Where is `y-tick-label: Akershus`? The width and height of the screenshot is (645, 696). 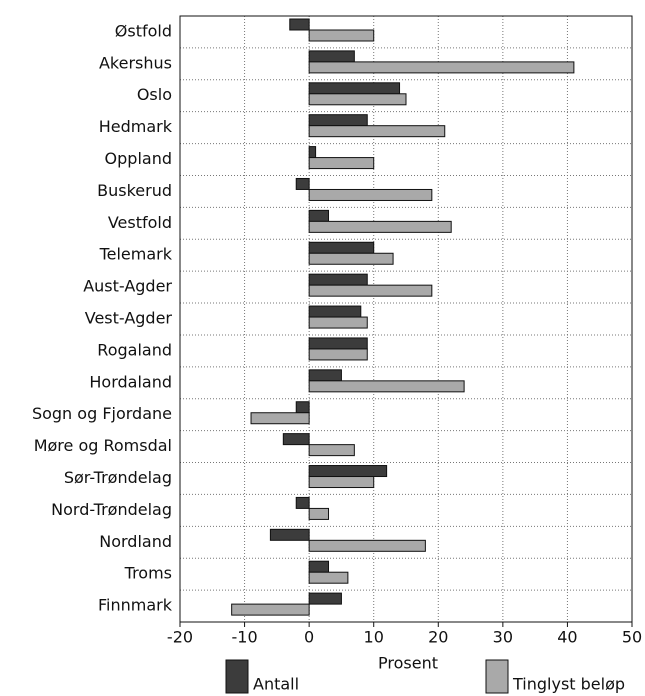
y-tick-label: Akershus is located at coordinates (135, 62).